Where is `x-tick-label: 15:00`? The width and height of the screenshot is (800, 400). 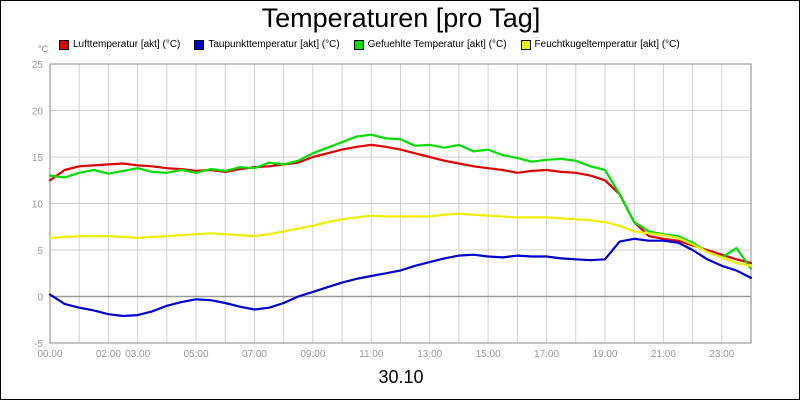
x-tick-label: 15:00 is located at coordinates (488, 354).